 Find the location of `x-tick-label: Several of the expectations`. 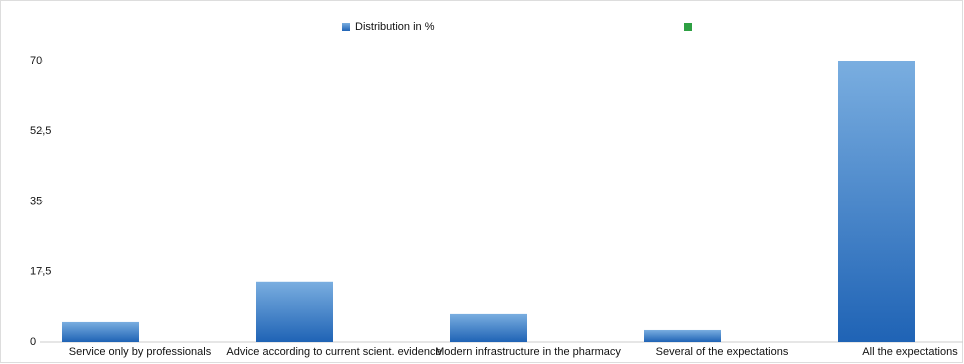

x-tick-label: Several of the expectations is located at coordinates (722, 352).